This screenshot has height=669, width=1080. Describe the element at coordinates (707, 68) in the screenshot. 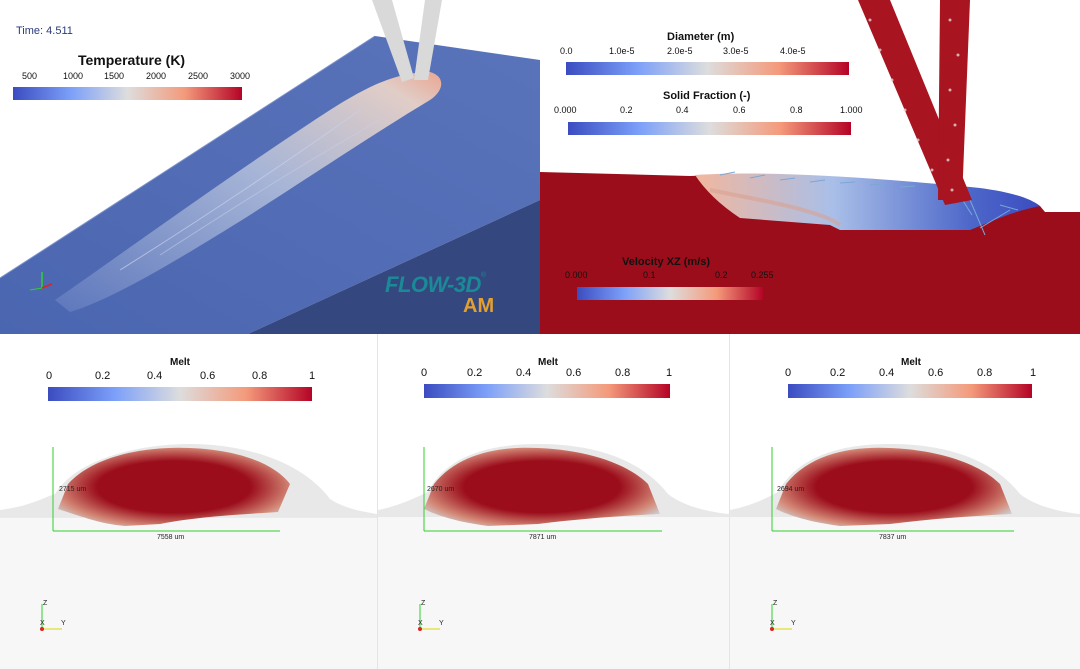

I see `diameter-colorbar` at that location.